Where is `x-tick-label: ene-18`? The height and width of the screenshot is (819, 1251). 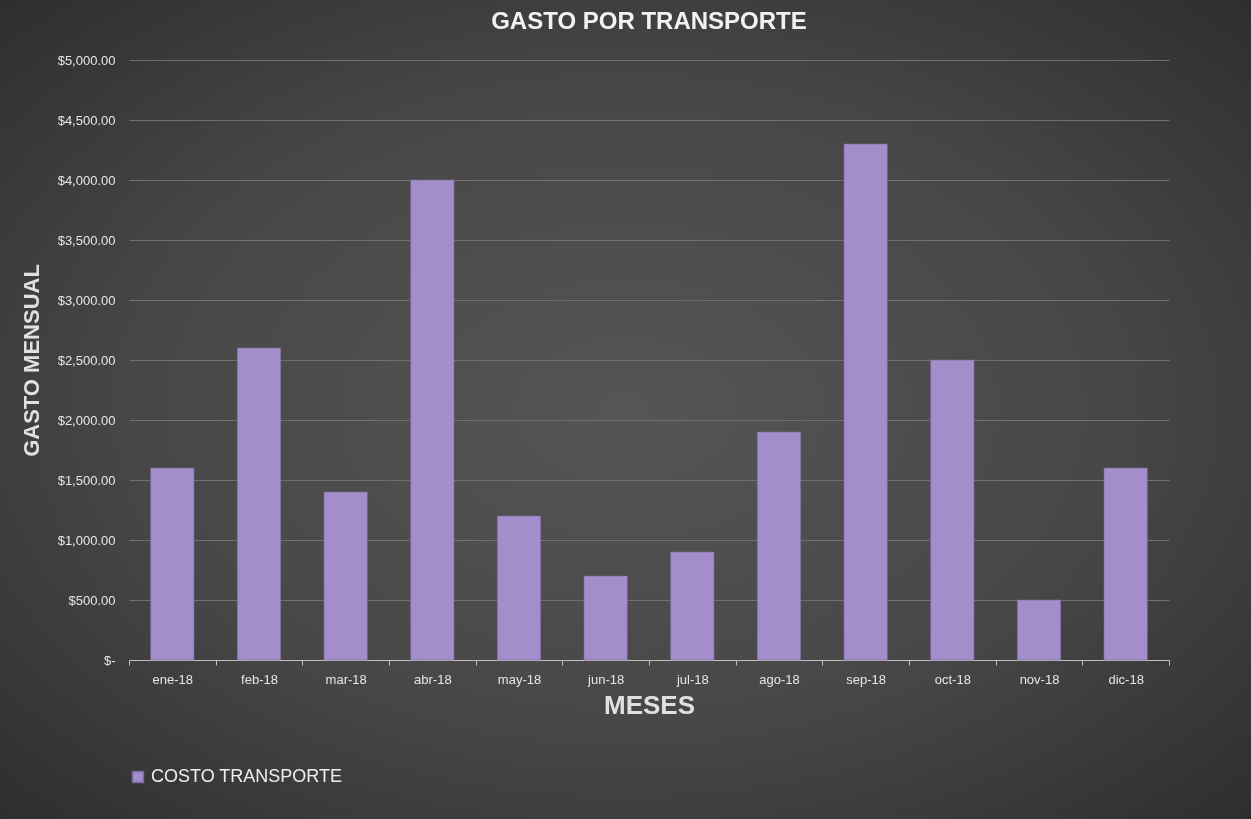 x-tick-label: ene-18 is located at coordinates (173, 679).